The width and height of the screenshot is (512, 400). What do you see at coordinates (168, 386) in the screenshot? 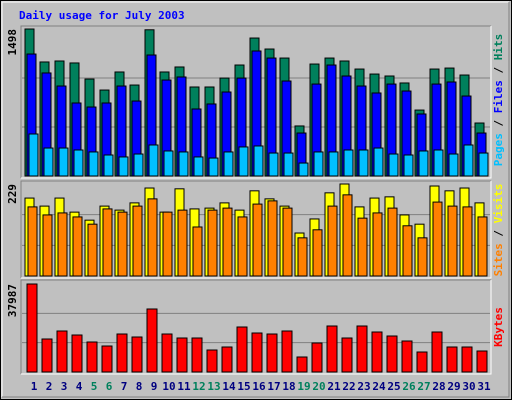
I see `x-tick-label: 10` at bounding box center [168, 386].